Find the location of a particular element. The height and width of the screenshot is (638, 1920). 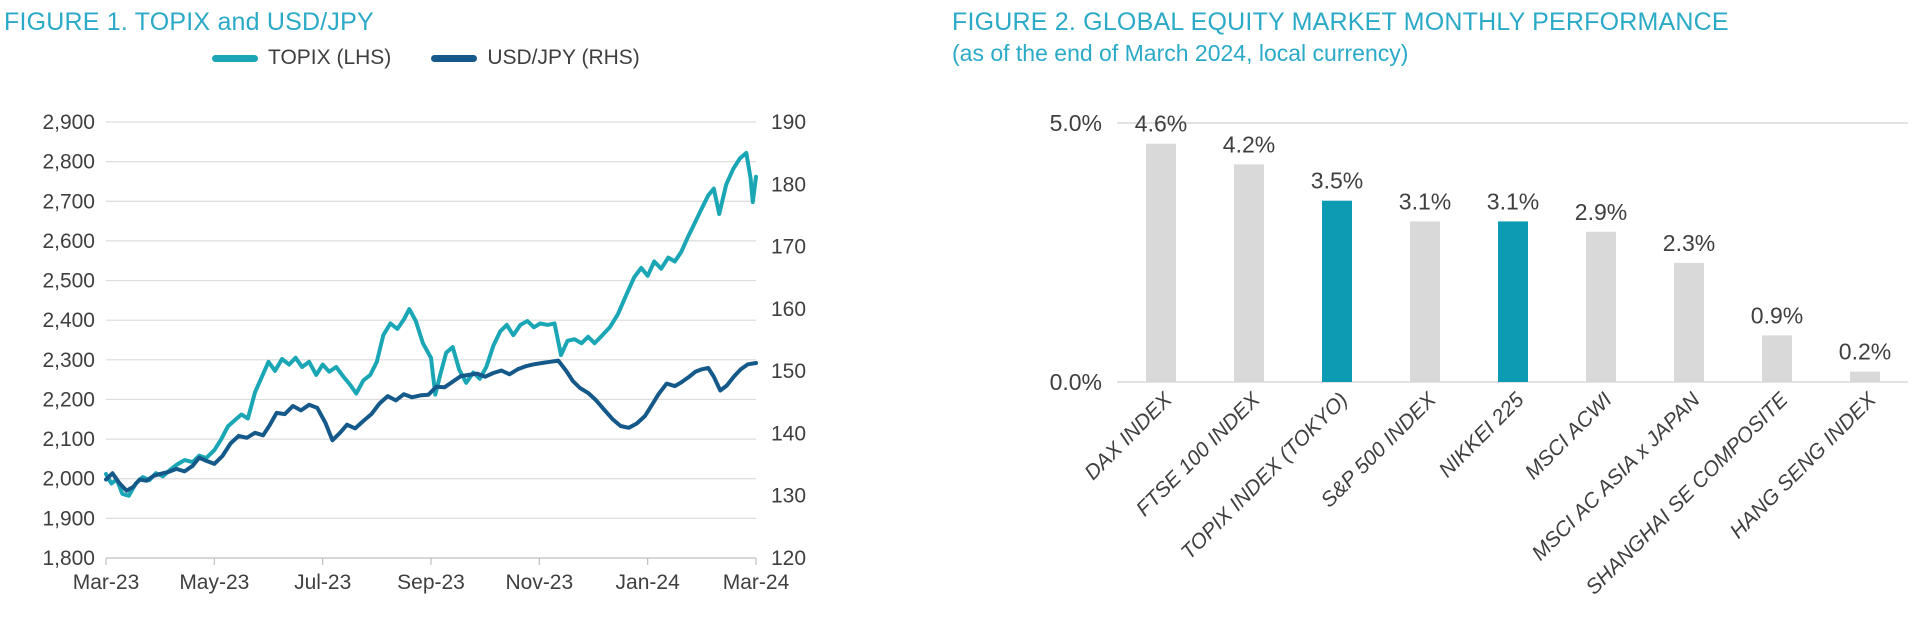

left-axis-tick-label: 2,700 is located at coordinates (68, 201).